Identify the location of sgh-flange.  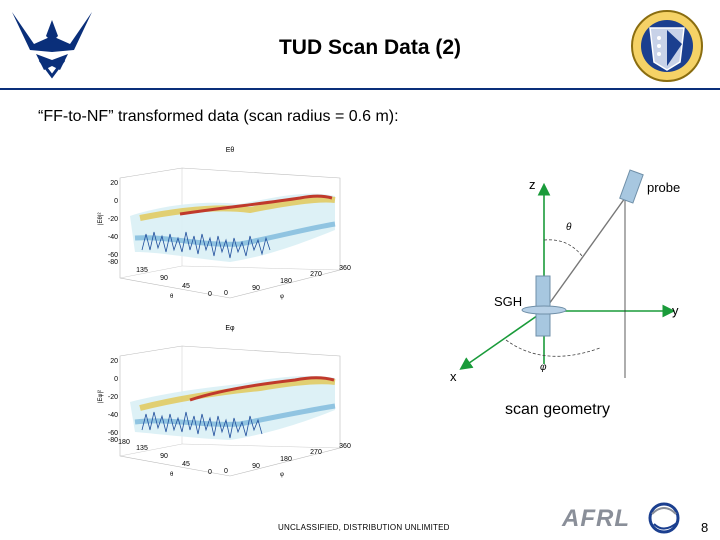
(544, 310).